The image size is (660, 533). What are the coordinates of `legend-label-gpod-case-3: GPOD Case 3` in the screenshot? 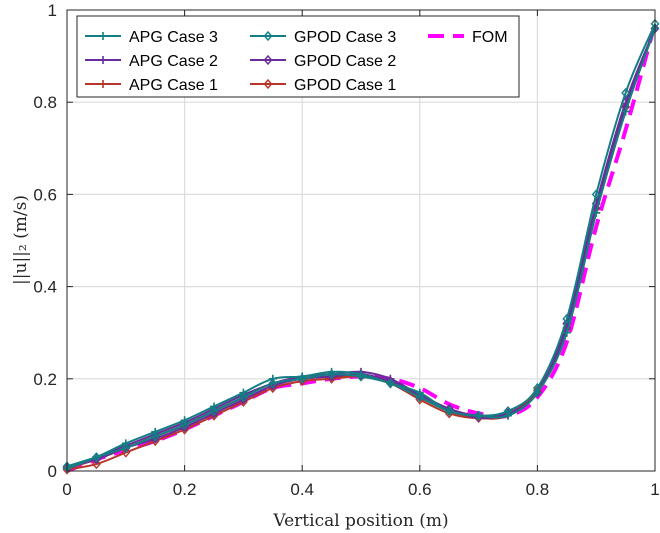 It's located at (345, 37).